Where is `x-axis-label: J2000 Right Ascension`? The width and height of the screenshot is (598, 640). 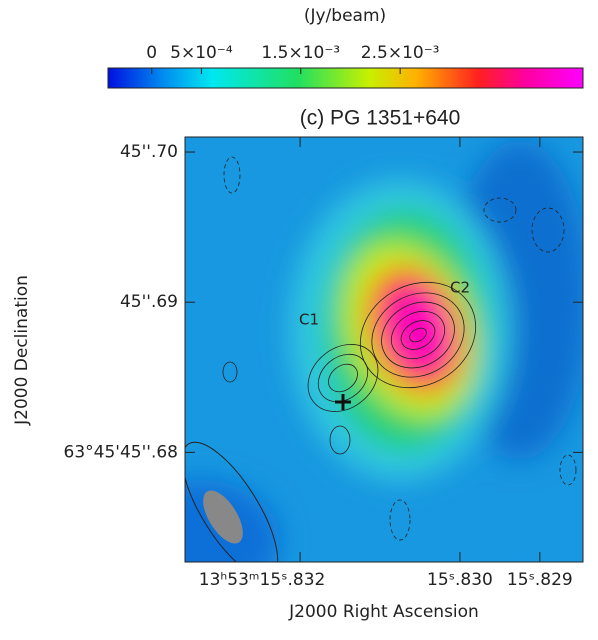 x-axis-label: J2000 Right Ascension is located at coordinates (383, 612).